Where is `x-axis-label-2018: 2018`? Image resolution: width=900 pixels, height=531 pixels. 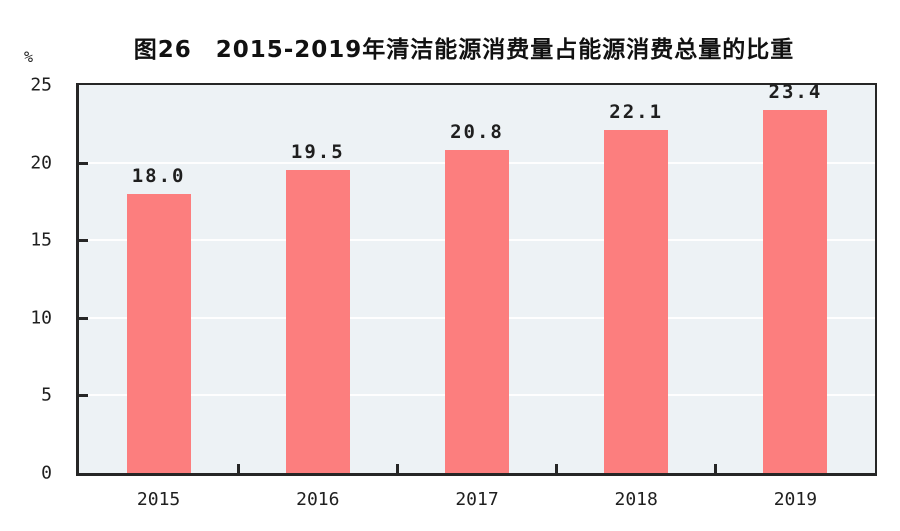
x-axis-label-2018: 2018 is located at coordinates (636, 499).